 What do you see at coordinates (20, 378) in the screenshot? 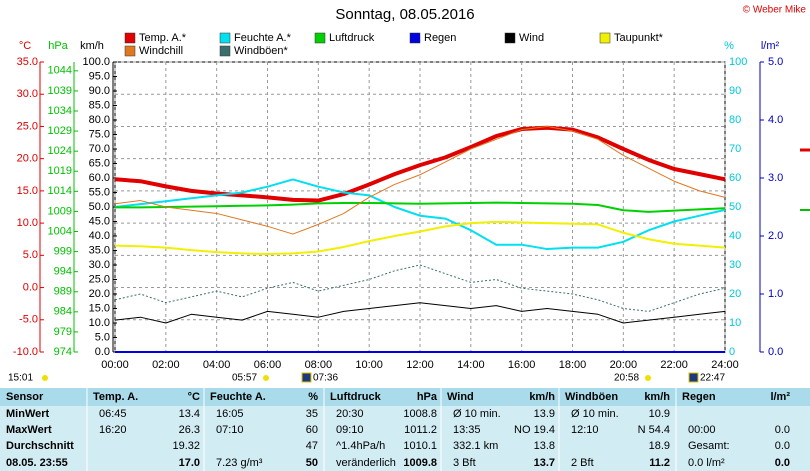
I see `sun-moon-time: 15:01` at bounding box center [20, 378].